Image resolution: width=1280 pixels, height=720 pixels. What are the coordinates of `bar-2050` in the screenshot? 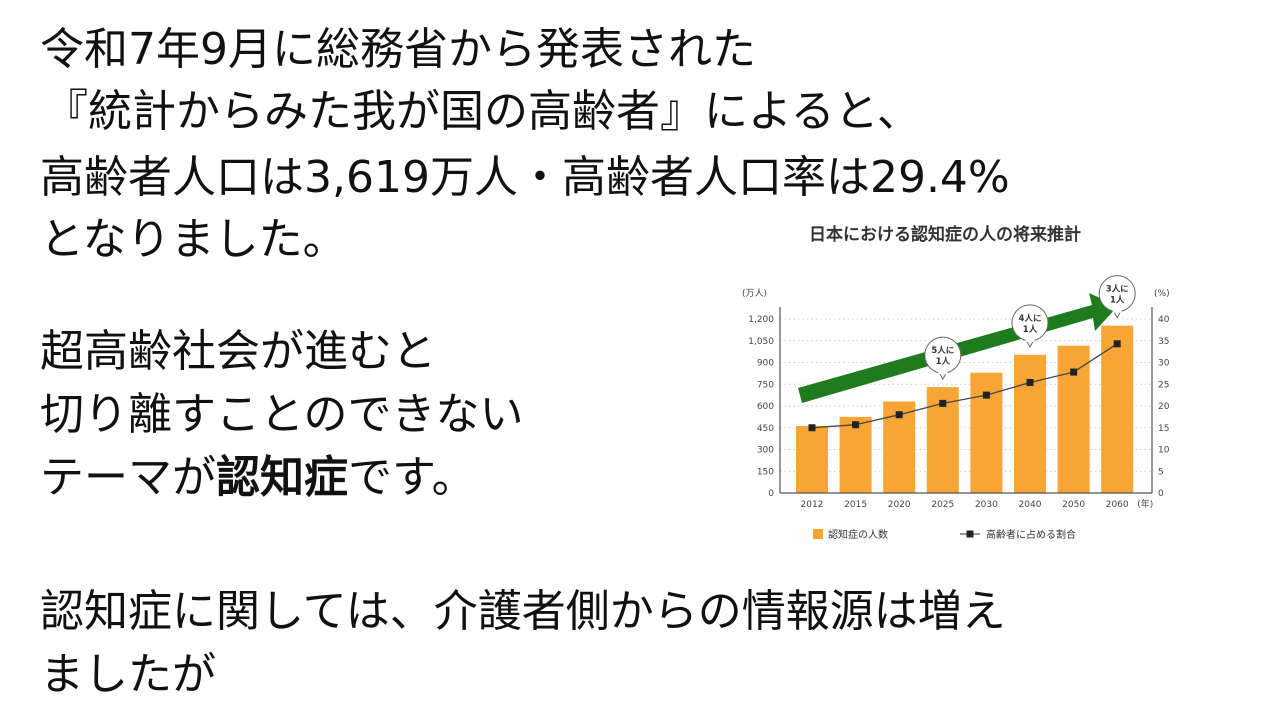 It's located at (1073, 419).